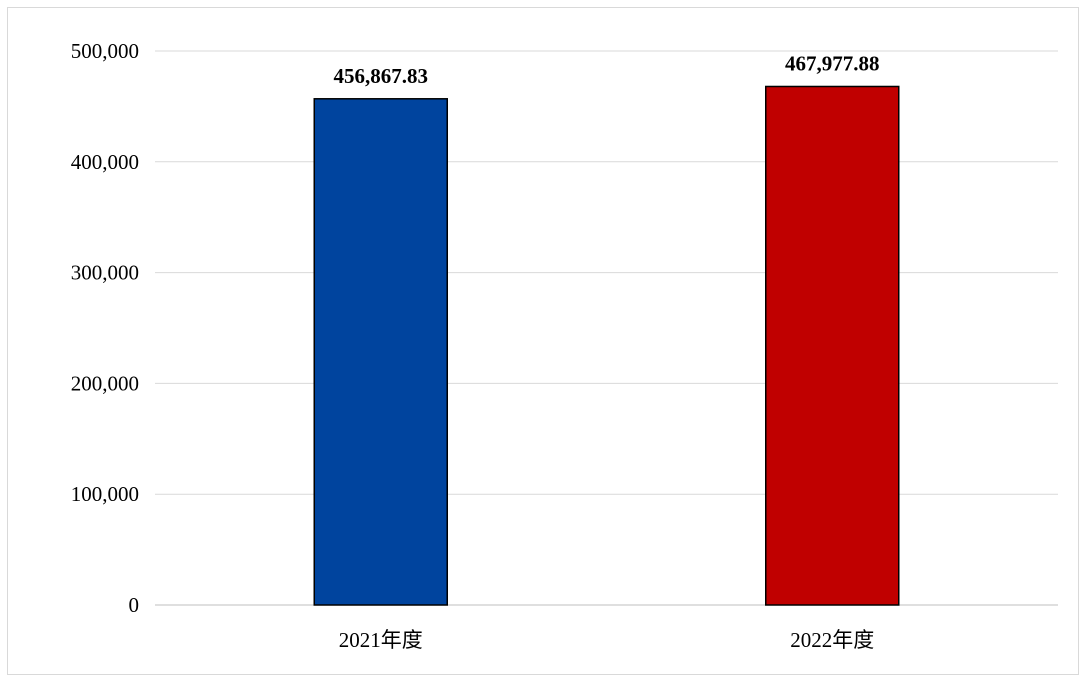 This screenshot has width=1088, height=683. Describe the element at coordinates (105, 494) in the screenshot. I see `y-tick-label: 100,000` at that location.